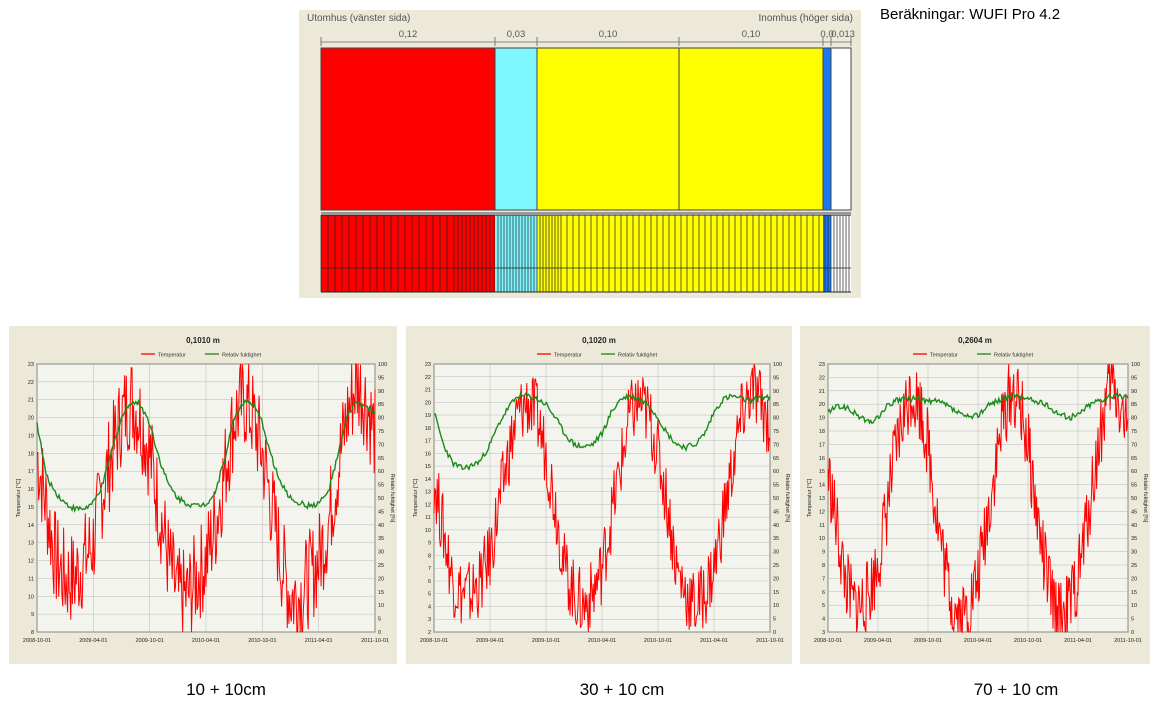 This screenshot has width=1166, height=702. What do you see at coordinates (928, 641) in the screenshot?
I see `x-tick-label: 2009-10-01` at bounding box center [928, 641].